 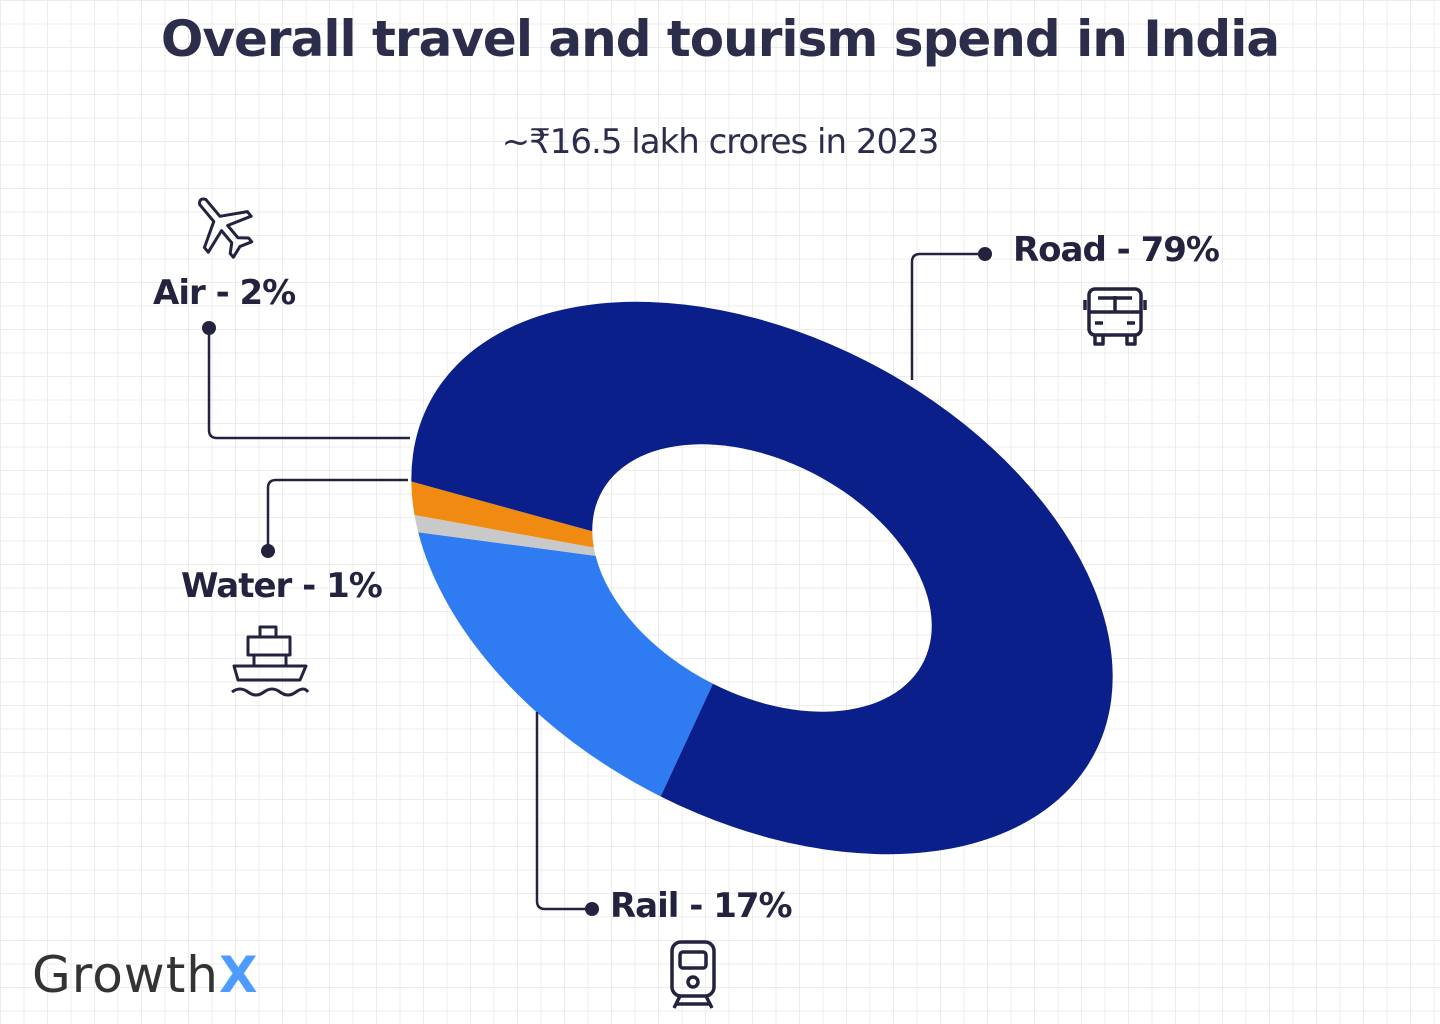 What do you see at coordinates (947, 316) in the screenshot?
I see `road-leader-line` at bounding box center [947, 316].